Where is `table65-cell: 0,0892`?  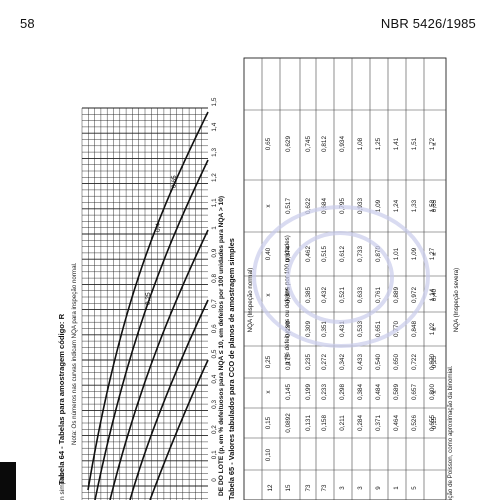 table65-cell: 0,0892 is located at coordinates (288, 423).